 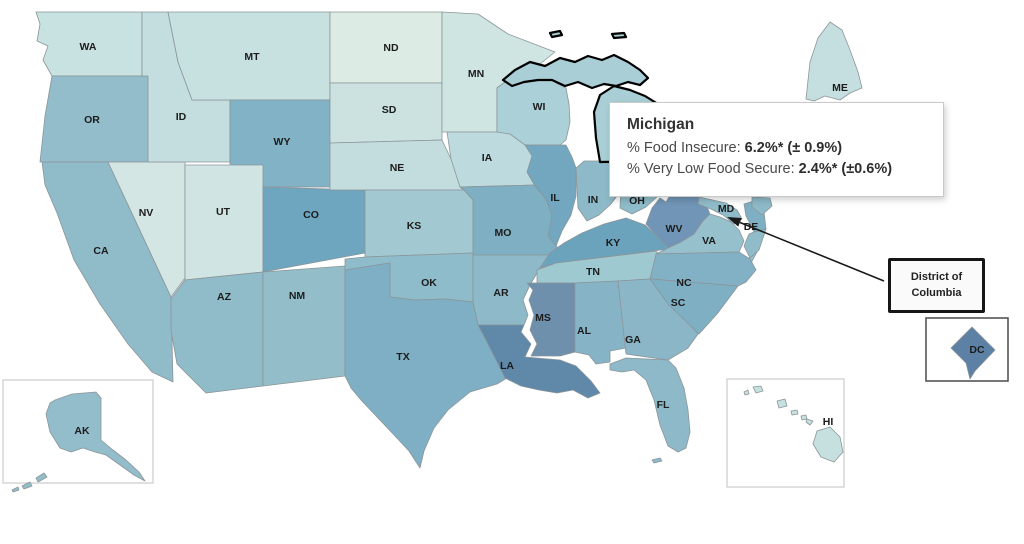 What do you see at coordinates (694, 306) in the screenshot?
I see `state-SC` at bounding box center [694, 306].